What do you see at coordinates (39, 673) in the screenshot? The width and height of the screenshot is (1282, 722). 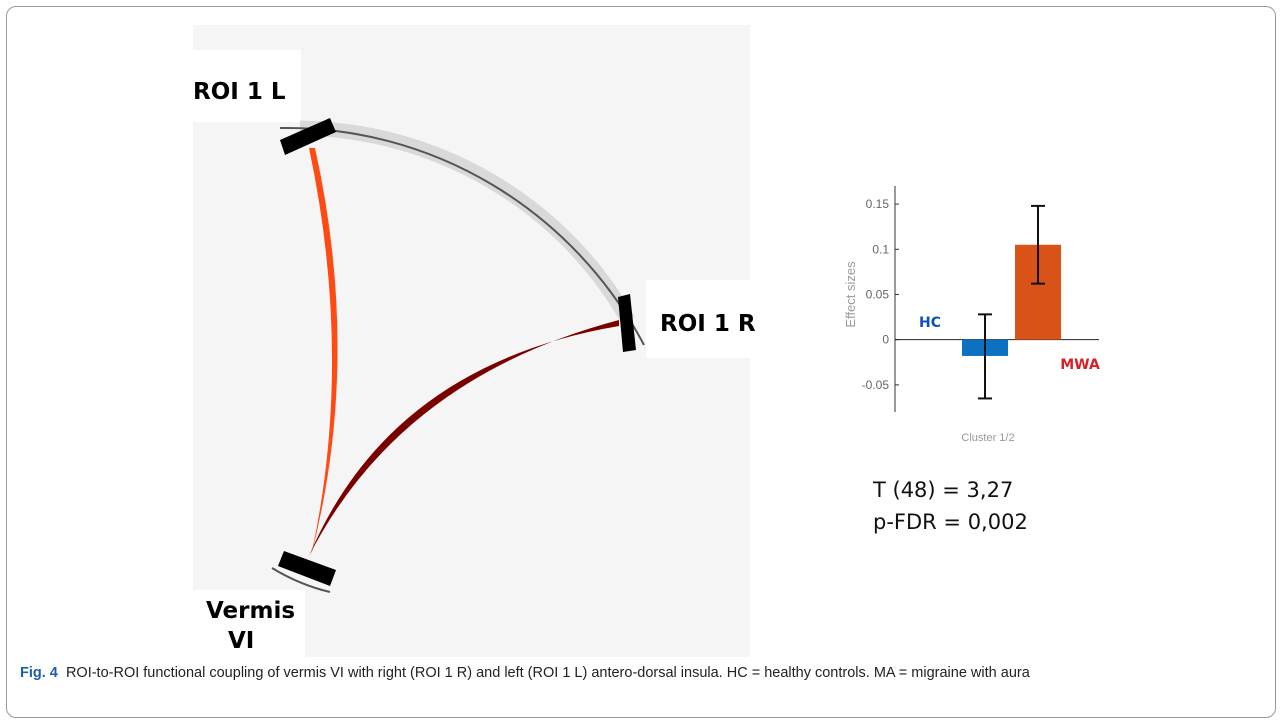 I see `caption-label: Fig. 4` at bounding box center [39, 673].